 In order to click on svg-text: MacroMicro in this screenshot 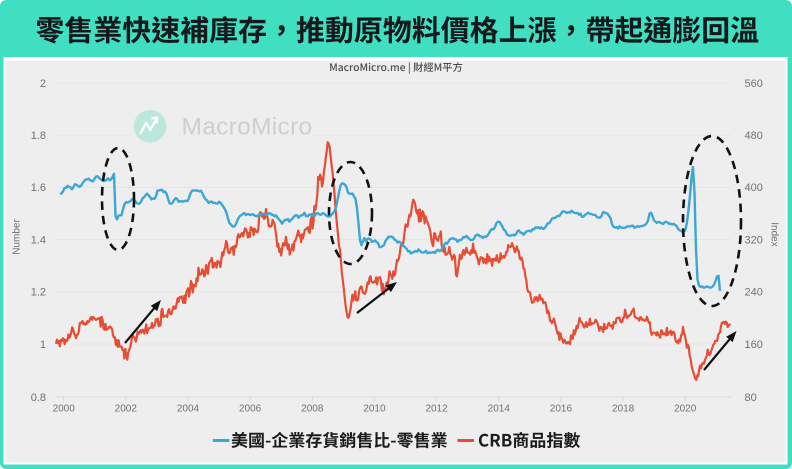, I will do `click(247, 127)`.